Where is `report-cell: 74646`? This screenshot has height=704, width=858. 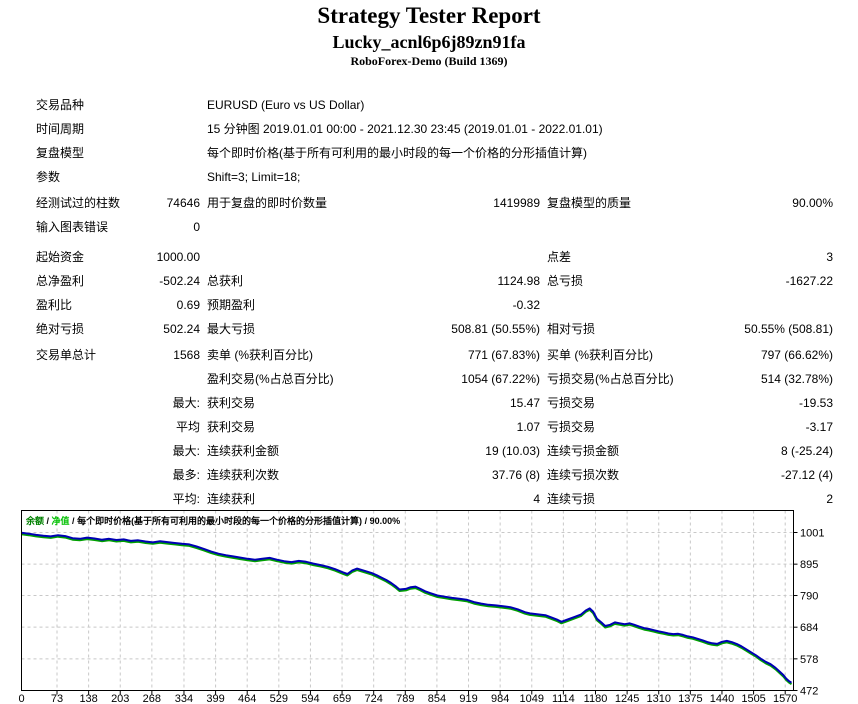 report-cell: 74646 is located at coordinates (183, 203).